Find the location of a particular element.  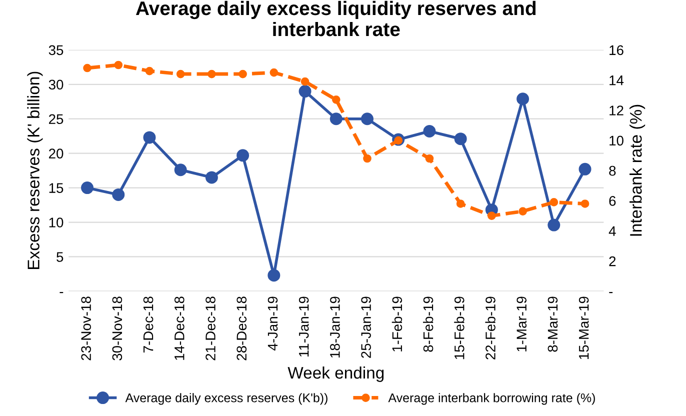

x-tick-label: 7-Dec-18 is located at coordinates (148, 324).